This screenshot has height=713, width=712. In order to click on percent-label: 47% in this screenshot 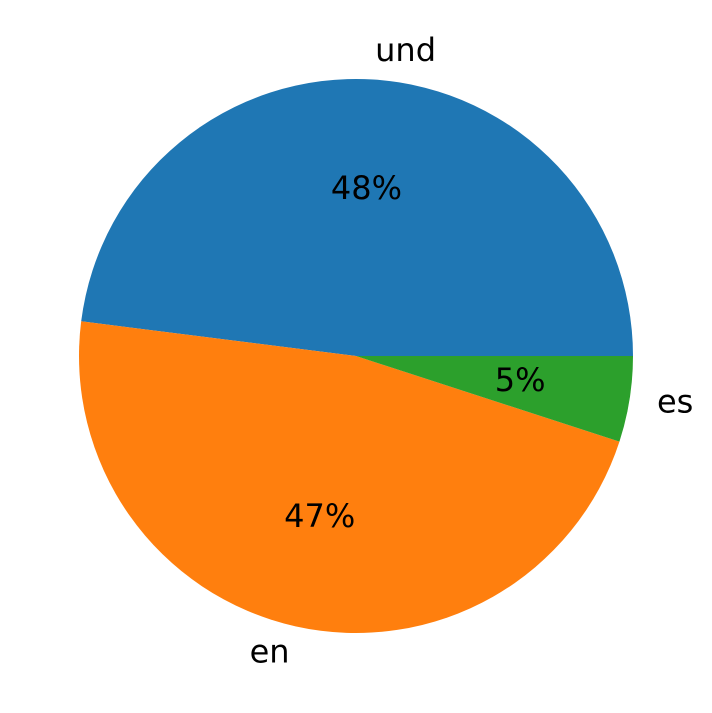, I will do `click(319, 516)`.